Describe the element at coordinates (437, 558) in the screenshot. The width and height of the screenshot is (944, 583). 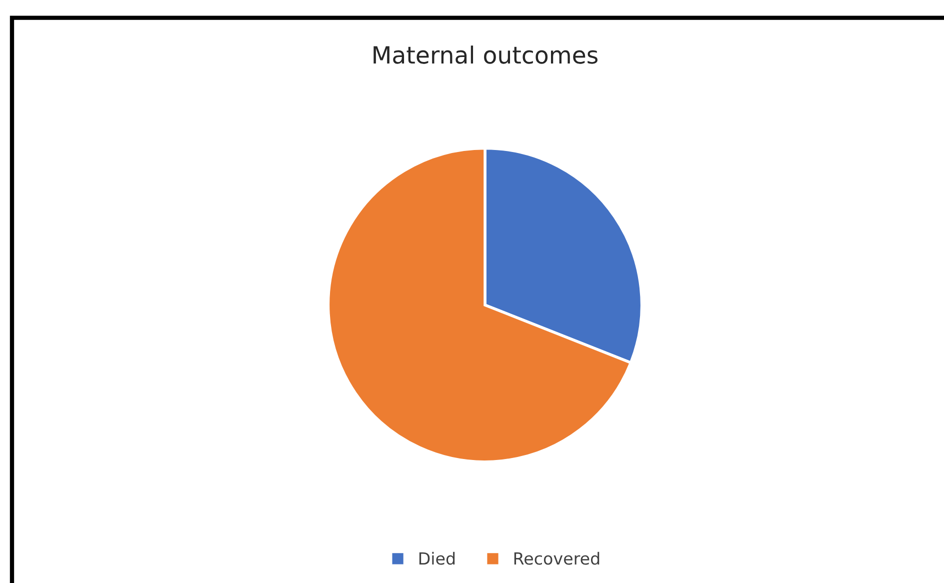
I see `legend-label: Died` at that location.